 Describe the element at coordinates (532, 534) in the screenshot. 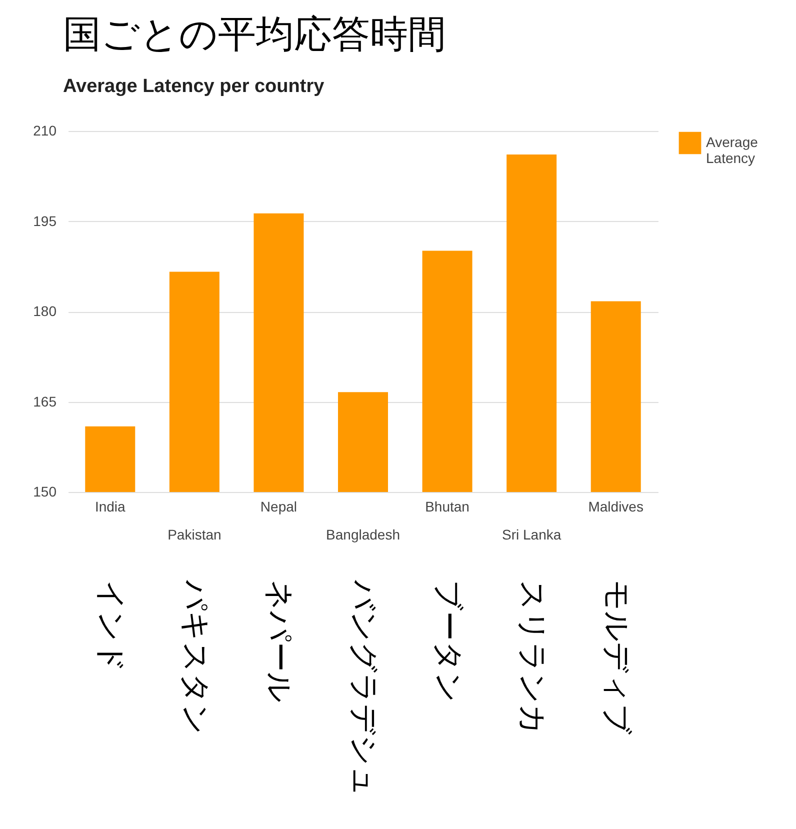

I see `x-tick-label: Sri Lanka` at that location.